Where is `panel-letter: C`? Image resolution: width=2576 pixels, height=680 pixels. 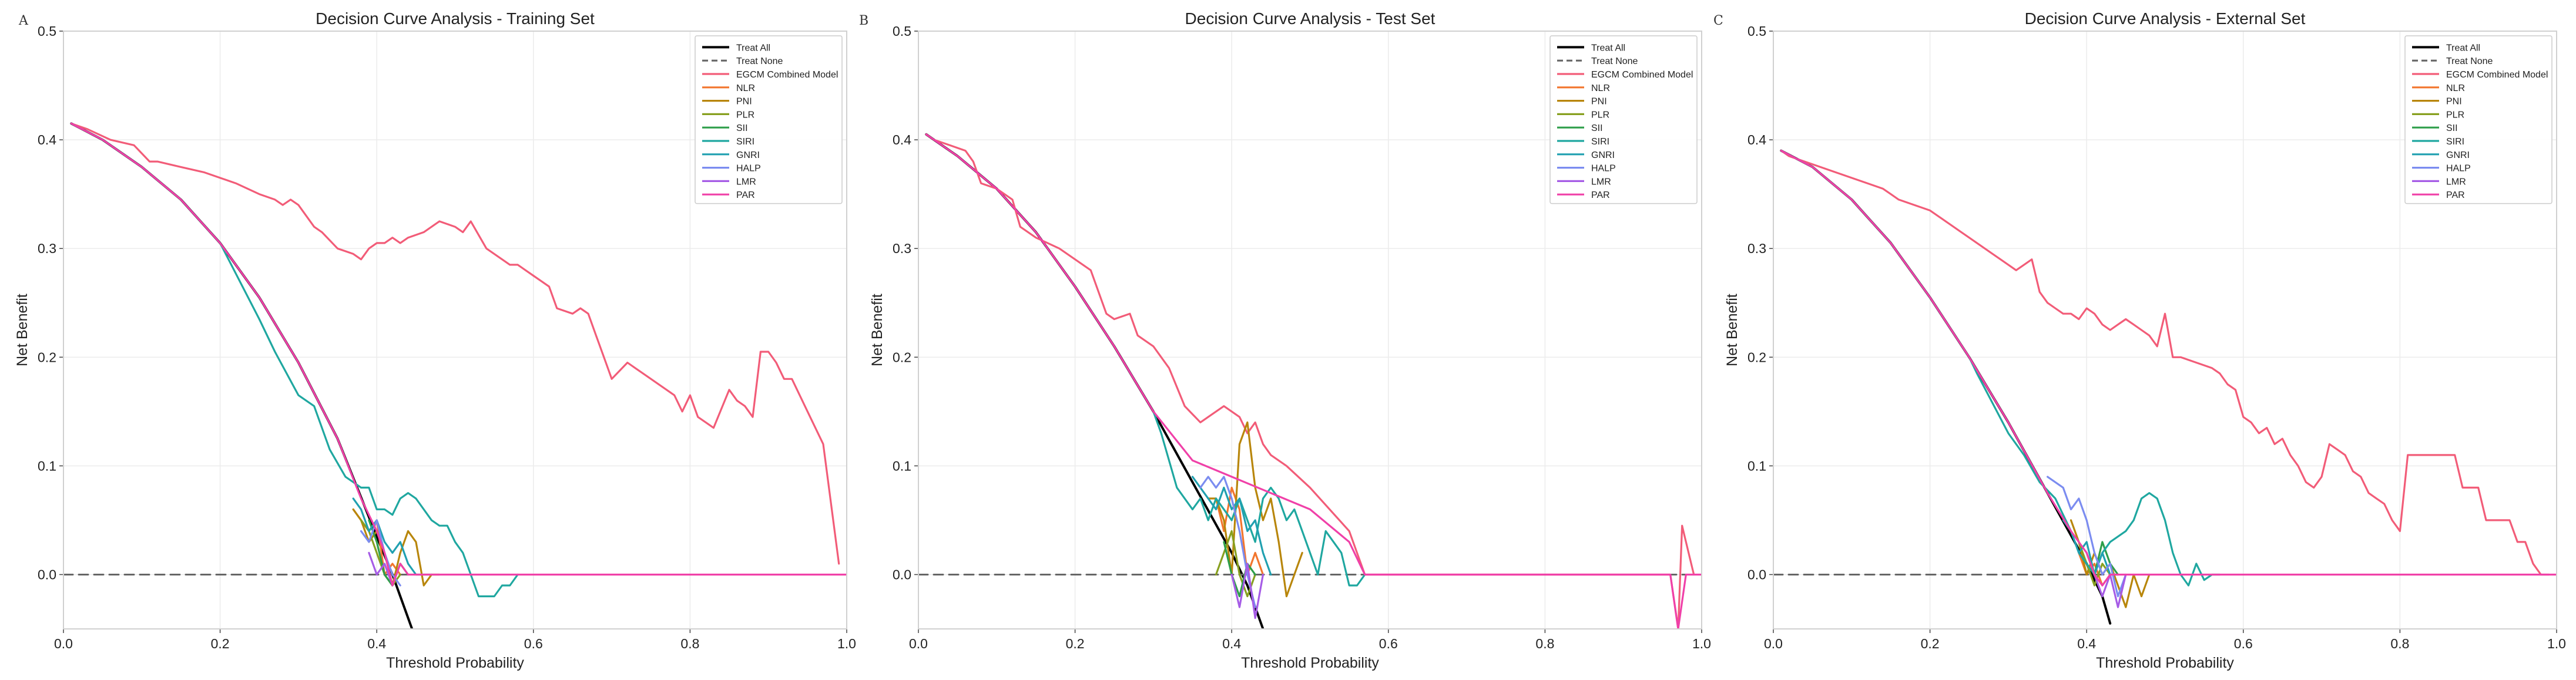 panel-letter: C is located at coordinates (1718, 21).